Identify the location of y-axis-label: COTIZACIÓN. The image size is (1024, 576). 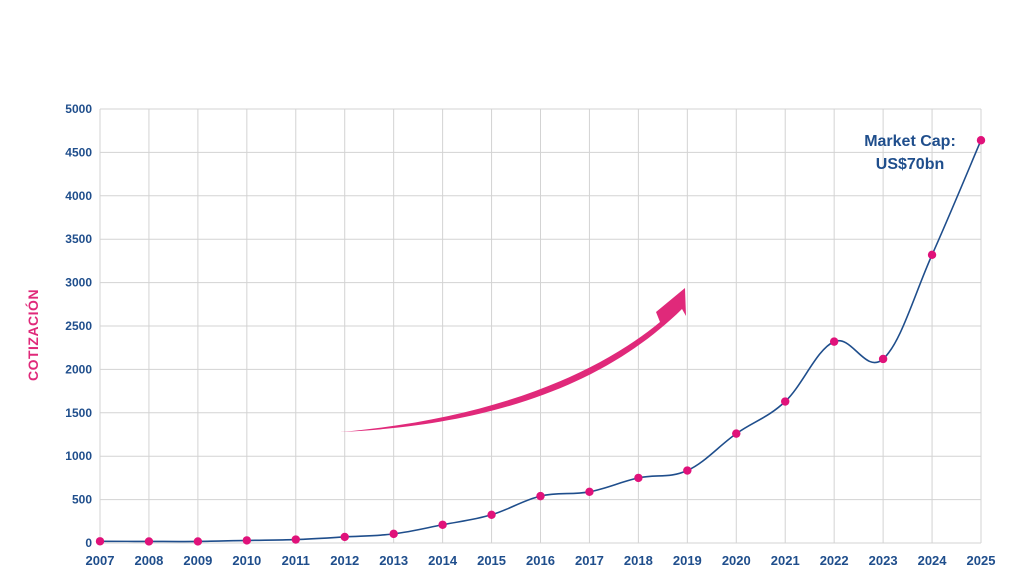
(32, 335).